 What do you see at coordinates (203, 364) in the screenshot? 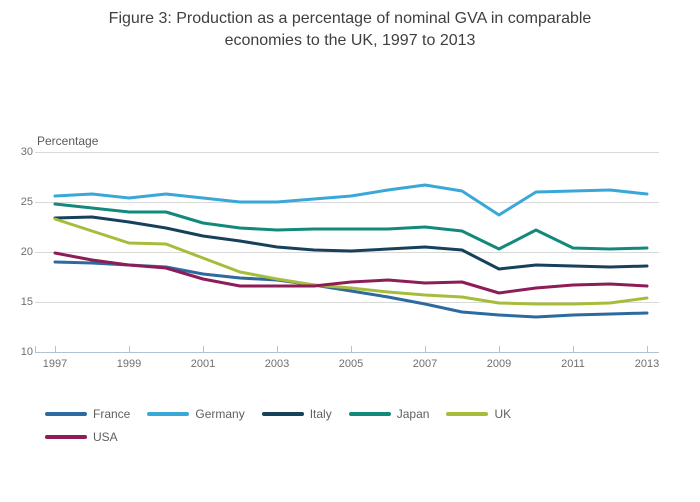
I see `x-tick-label: 2001` at bounding box center [203, 364].